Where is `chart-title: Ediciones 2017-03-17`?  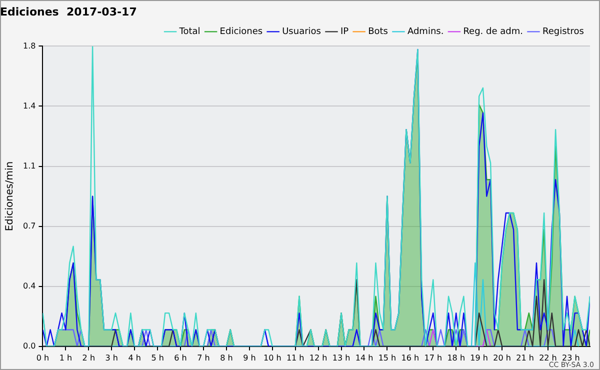 chart-title: Ediciones 2017-03-17 is located at coordinates (68, 11).